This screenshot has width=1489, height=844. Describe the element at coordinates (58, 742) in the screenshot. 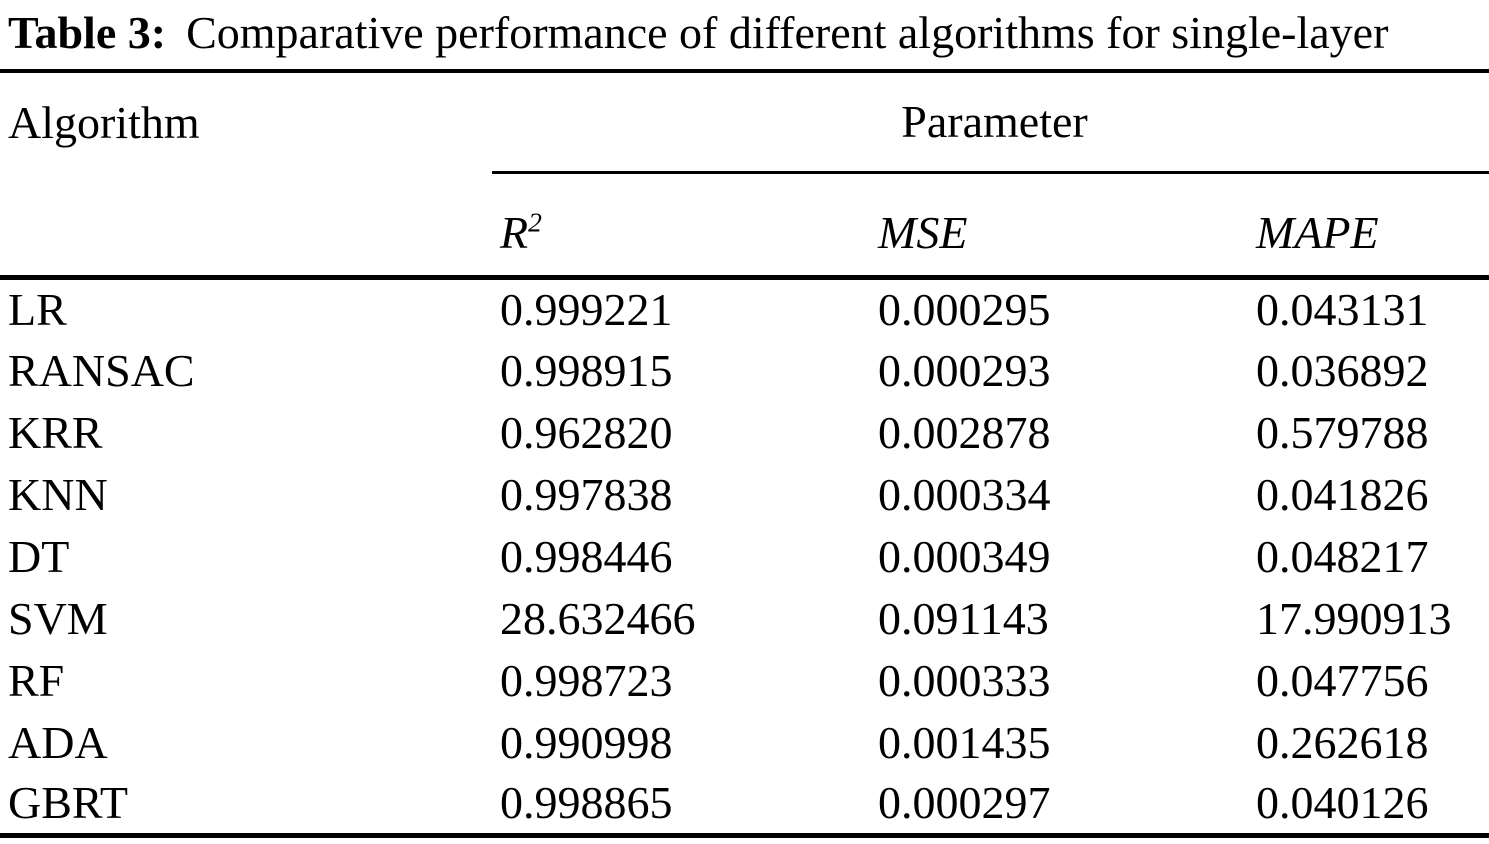

I see `algorithm-cell: ADA` at that location.